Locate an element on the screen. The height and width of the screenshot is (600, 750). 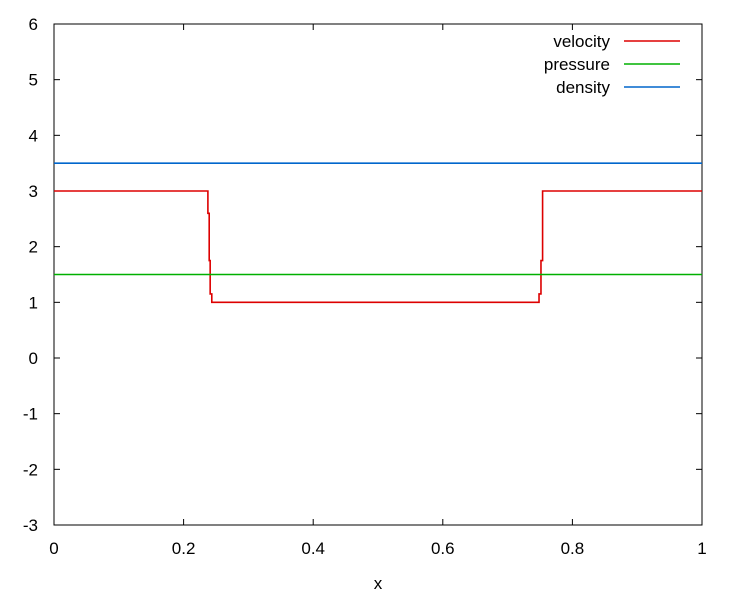
y-tick-label: 2 is located at coordinates (33, 247).